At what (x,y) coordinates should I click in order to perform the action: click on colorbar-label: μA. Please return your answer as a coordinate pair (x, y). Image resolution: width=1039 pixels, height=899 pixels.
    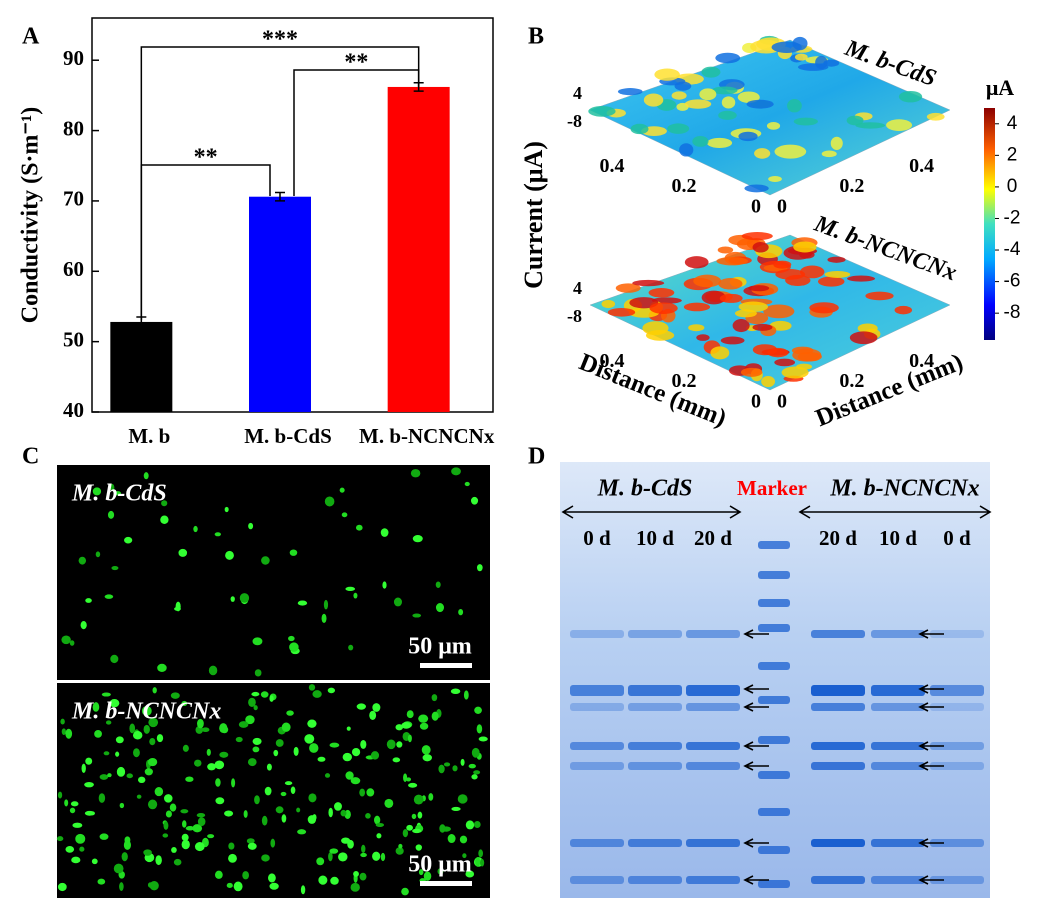
    Looking at the image, I should click on (1000, 87).